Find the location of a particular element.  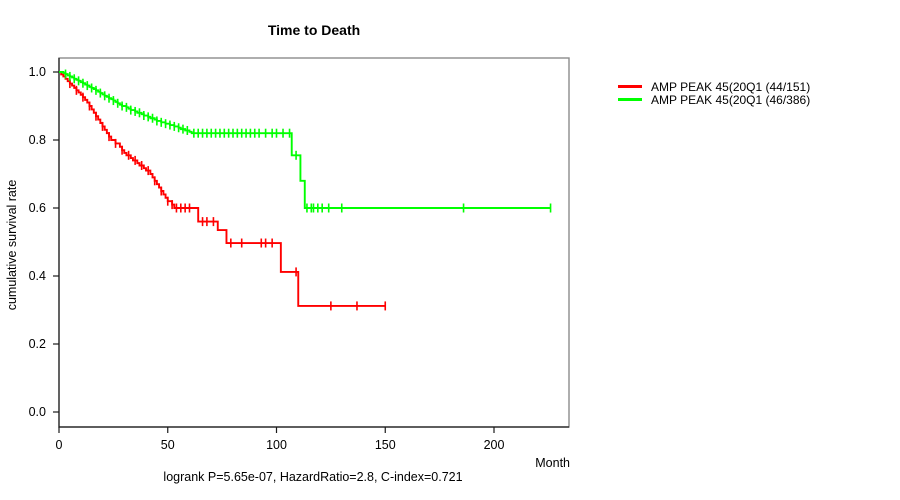

y-tick-label: 0.6 is located at coordinates (37, 208).